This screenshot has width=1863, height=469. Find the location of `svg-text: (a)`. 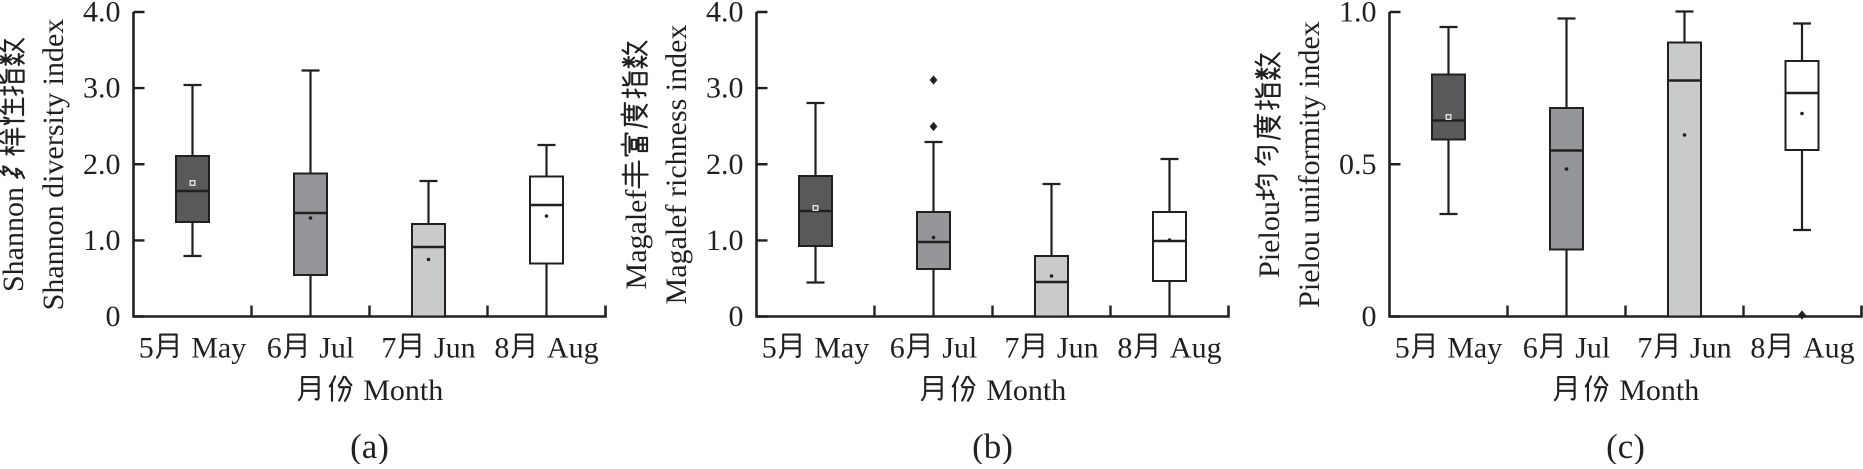

svg-text: (a) is located at coordinates (369, 445).